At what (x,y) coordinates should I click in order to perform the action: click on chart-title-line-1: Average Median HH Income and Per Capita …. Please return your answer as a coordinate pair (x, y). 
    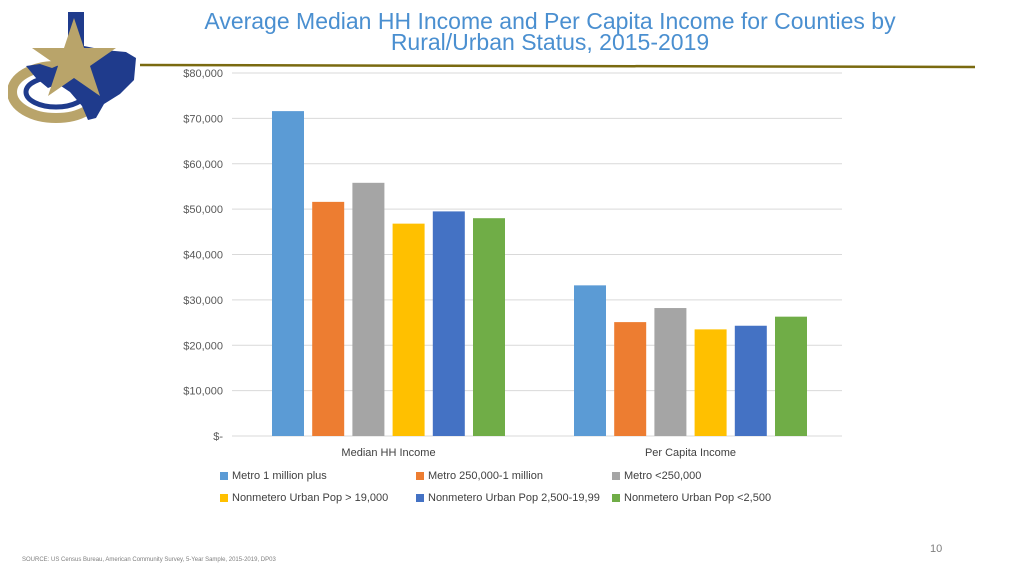
    Looking at the image, I should click on (550, 21).